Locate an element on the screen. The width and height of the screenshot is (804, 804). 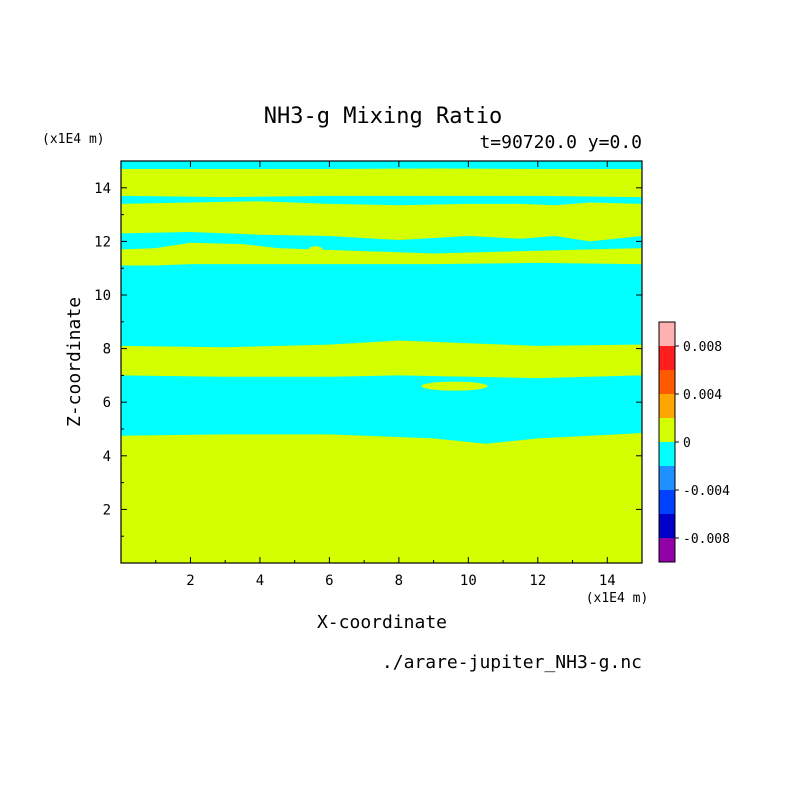
y-tick-label: 8 is located at coordinates (107, 350).